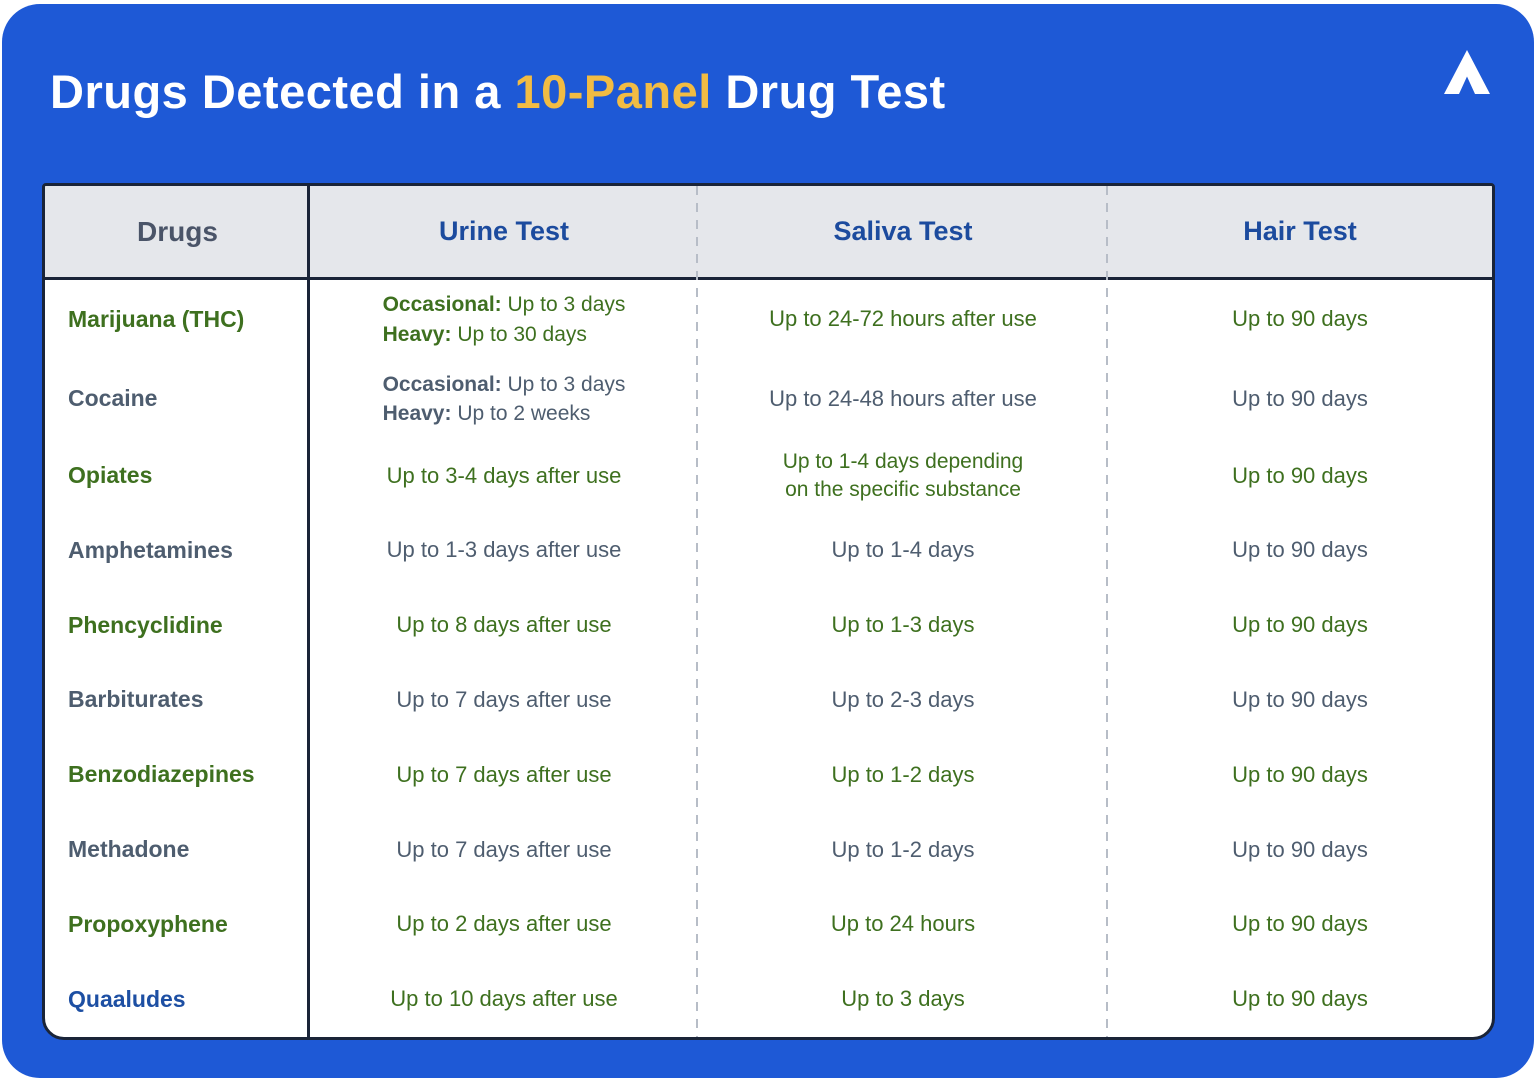 This screenshot has height=1080, width=1536. What do you see at coordinates (903, 231) in the screenshot?
I see `header-saliva-test: Saliva Test` at bounding box center [903, 231].